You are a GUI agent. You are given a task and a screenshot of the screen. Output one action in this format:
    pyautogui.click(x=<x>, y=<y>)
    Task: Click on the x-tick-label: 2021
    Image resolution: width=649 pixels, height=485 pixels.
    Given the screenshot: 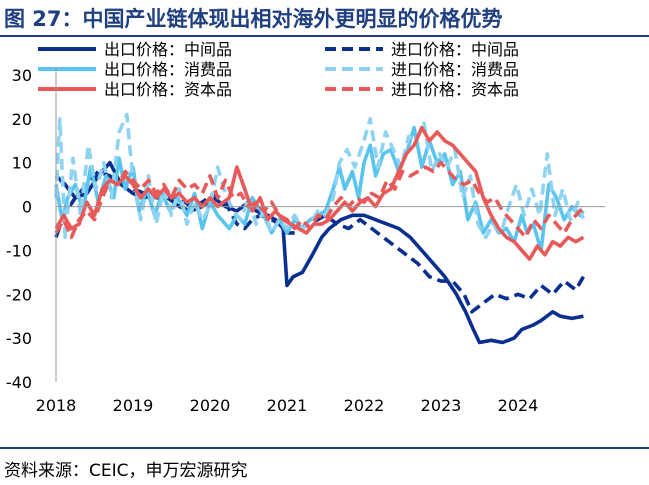 What is the action you would take?
    pyautogui.click(x=287, y=405)
    